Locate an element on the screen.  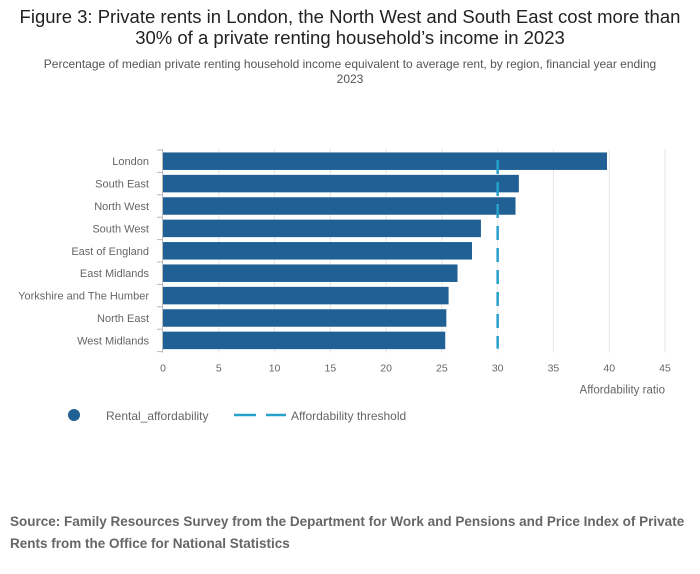
category-label-north-west: North West is located at coordinates (121, 207).